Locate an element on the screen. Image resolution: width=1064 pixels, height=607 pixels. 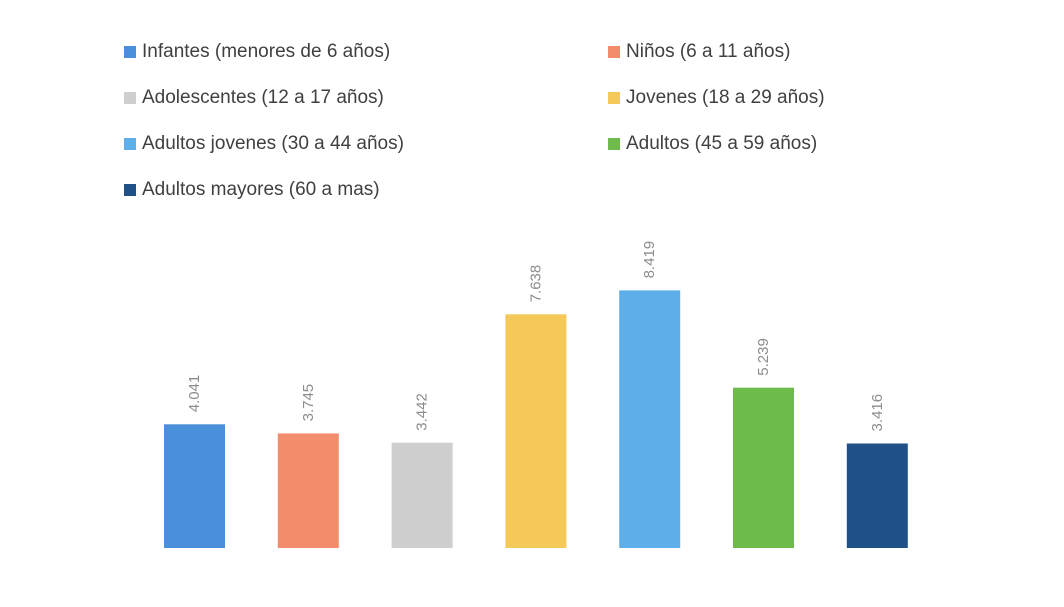
bar-jovenes is located at coordinates (536, 431).